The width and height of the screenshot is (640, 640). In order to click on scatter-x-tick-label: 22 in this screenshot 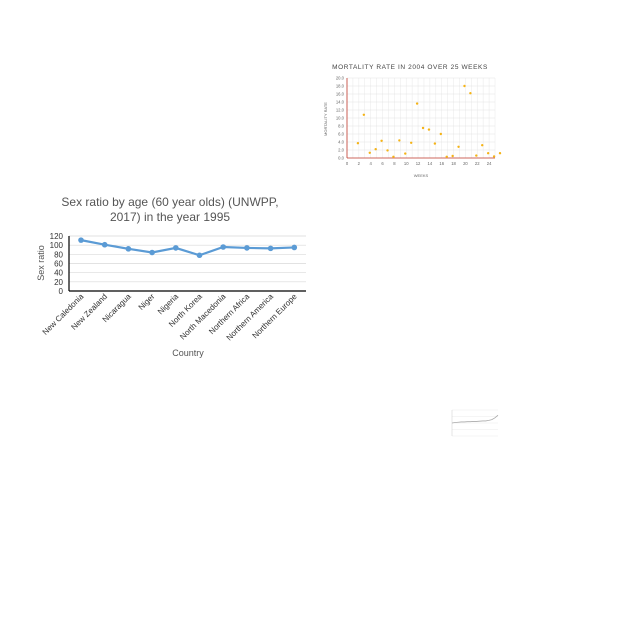, I will do `click(477, 163)`.